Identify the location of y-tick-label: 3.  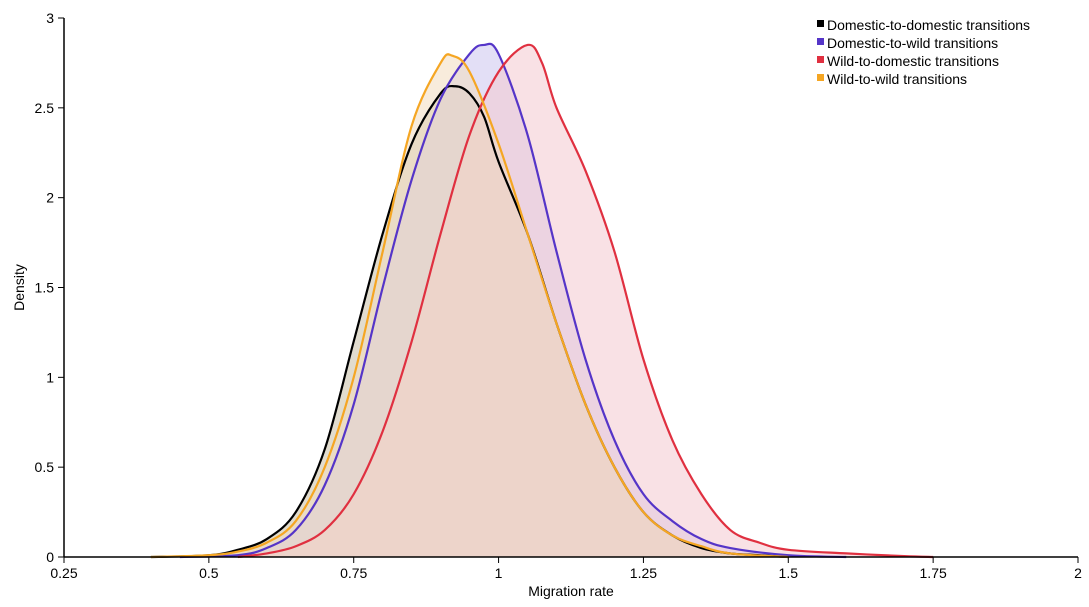
(50, 18).